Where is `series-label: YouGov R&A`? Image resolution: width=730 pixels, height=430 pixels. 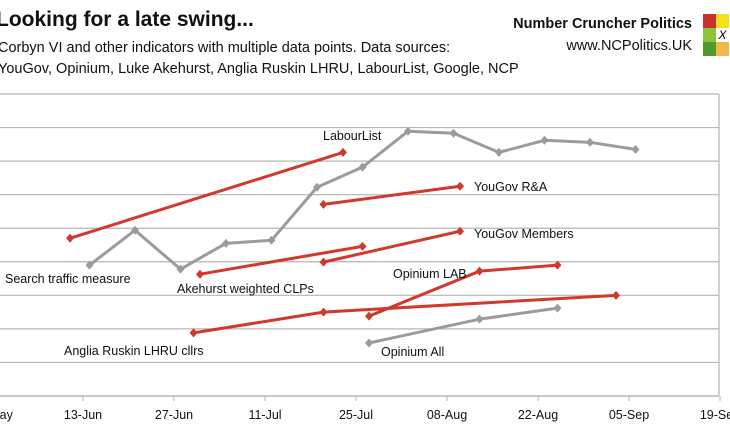
series-label: YouGov R&A is located at coordinates (511, 187).